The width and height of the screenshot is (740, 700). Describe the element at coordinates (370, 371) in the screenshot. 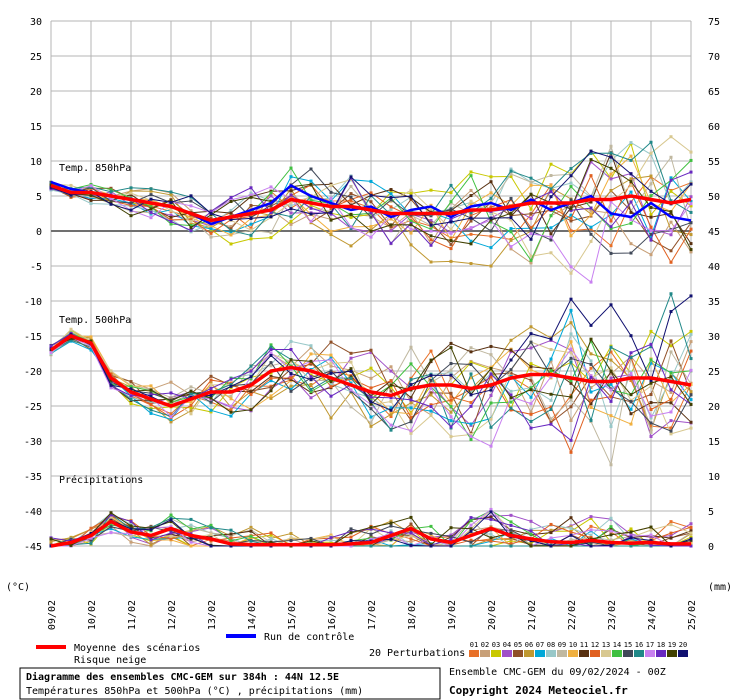

I see `mean-line-t500` at that location.